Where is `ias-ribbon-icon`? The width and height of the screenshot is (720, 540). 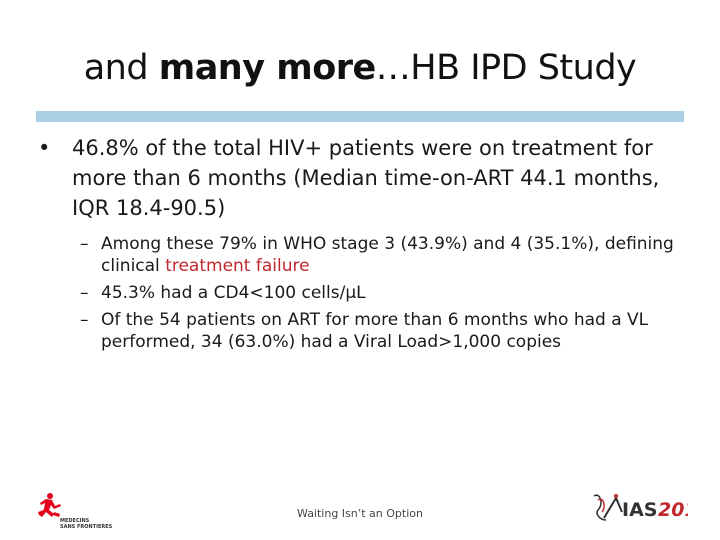 ias-ribbon-icon is located at coordinates (608, 507).